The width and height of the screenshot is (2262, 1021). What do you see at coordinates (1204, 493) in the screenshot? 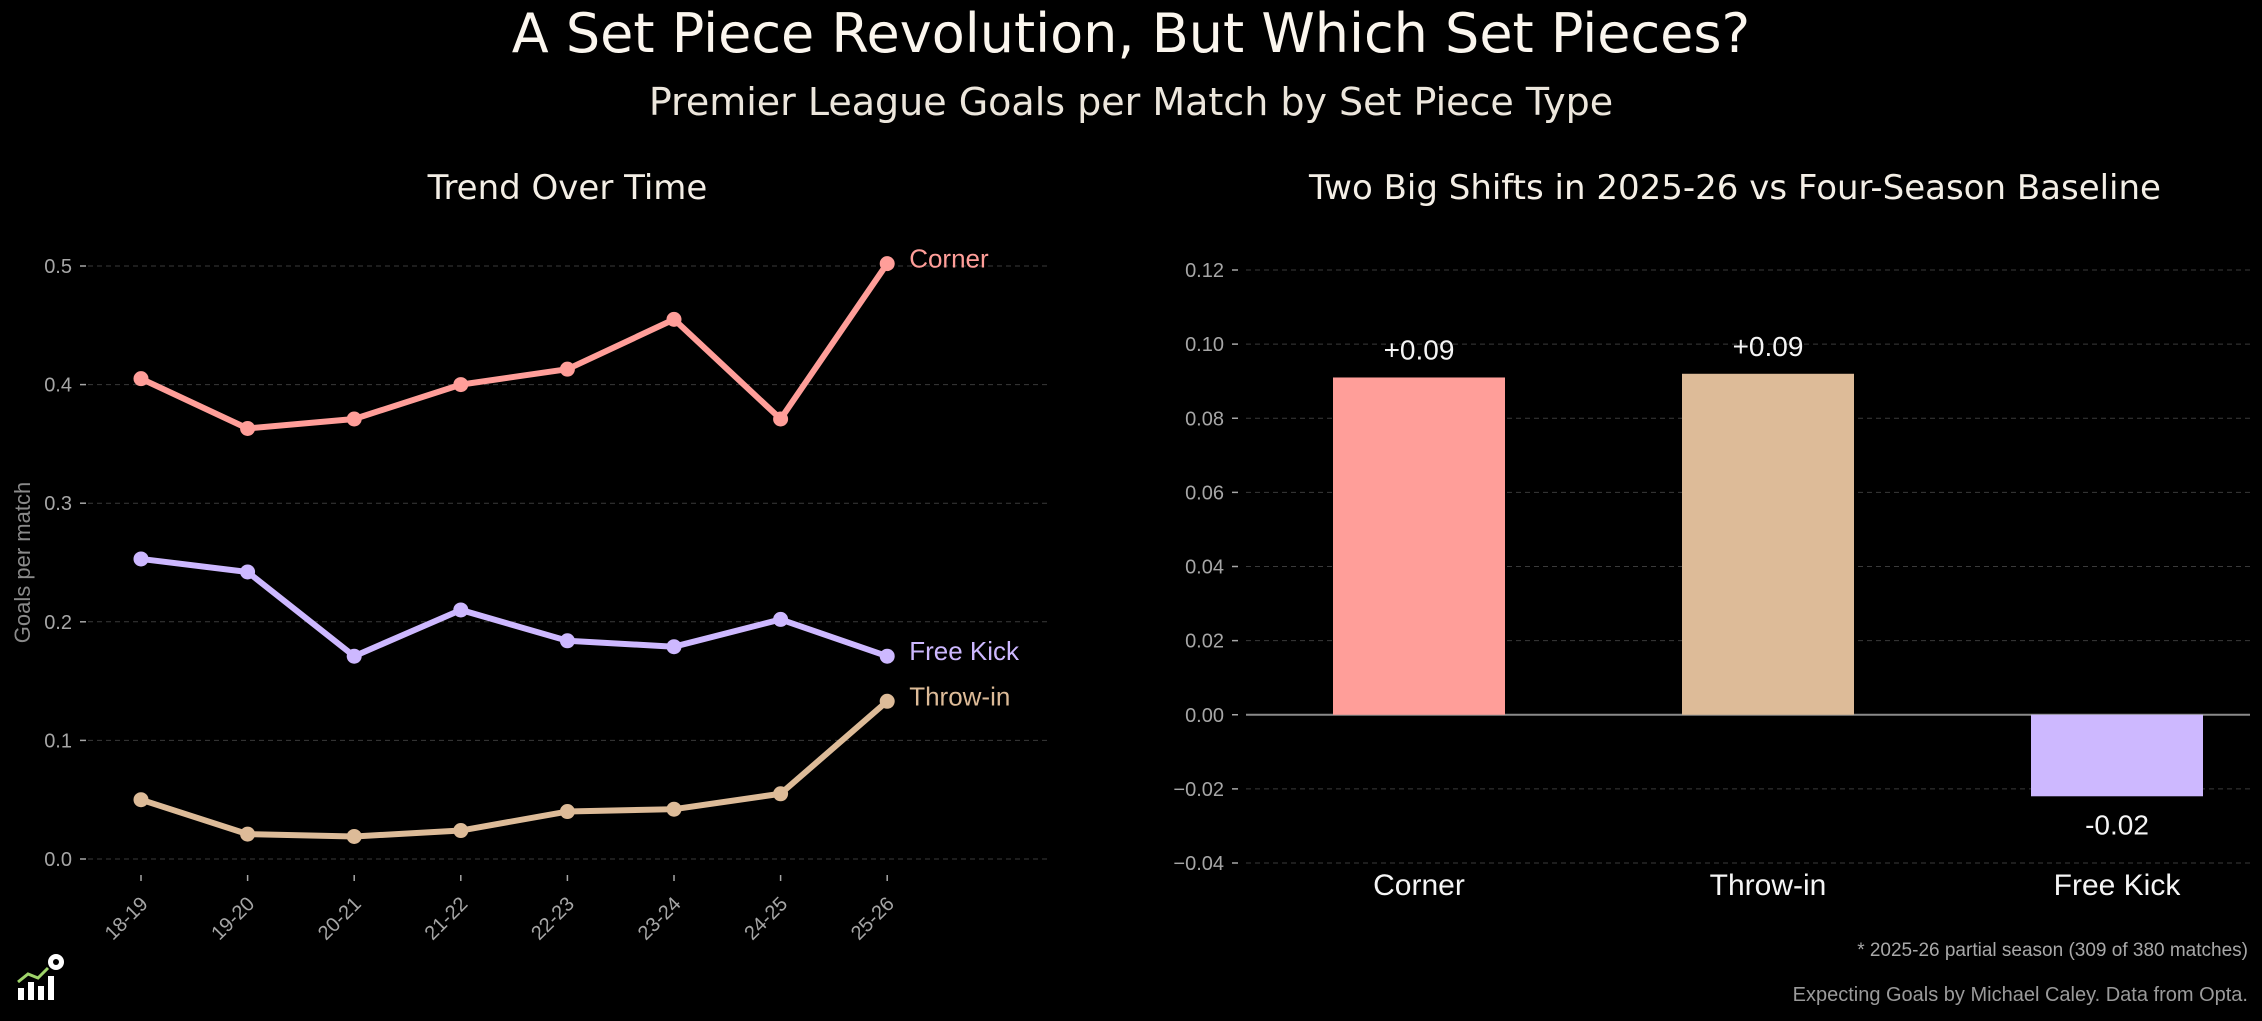
I see `bar-chart-ytick-label: 0.06` at bounding box center [1204, 493].